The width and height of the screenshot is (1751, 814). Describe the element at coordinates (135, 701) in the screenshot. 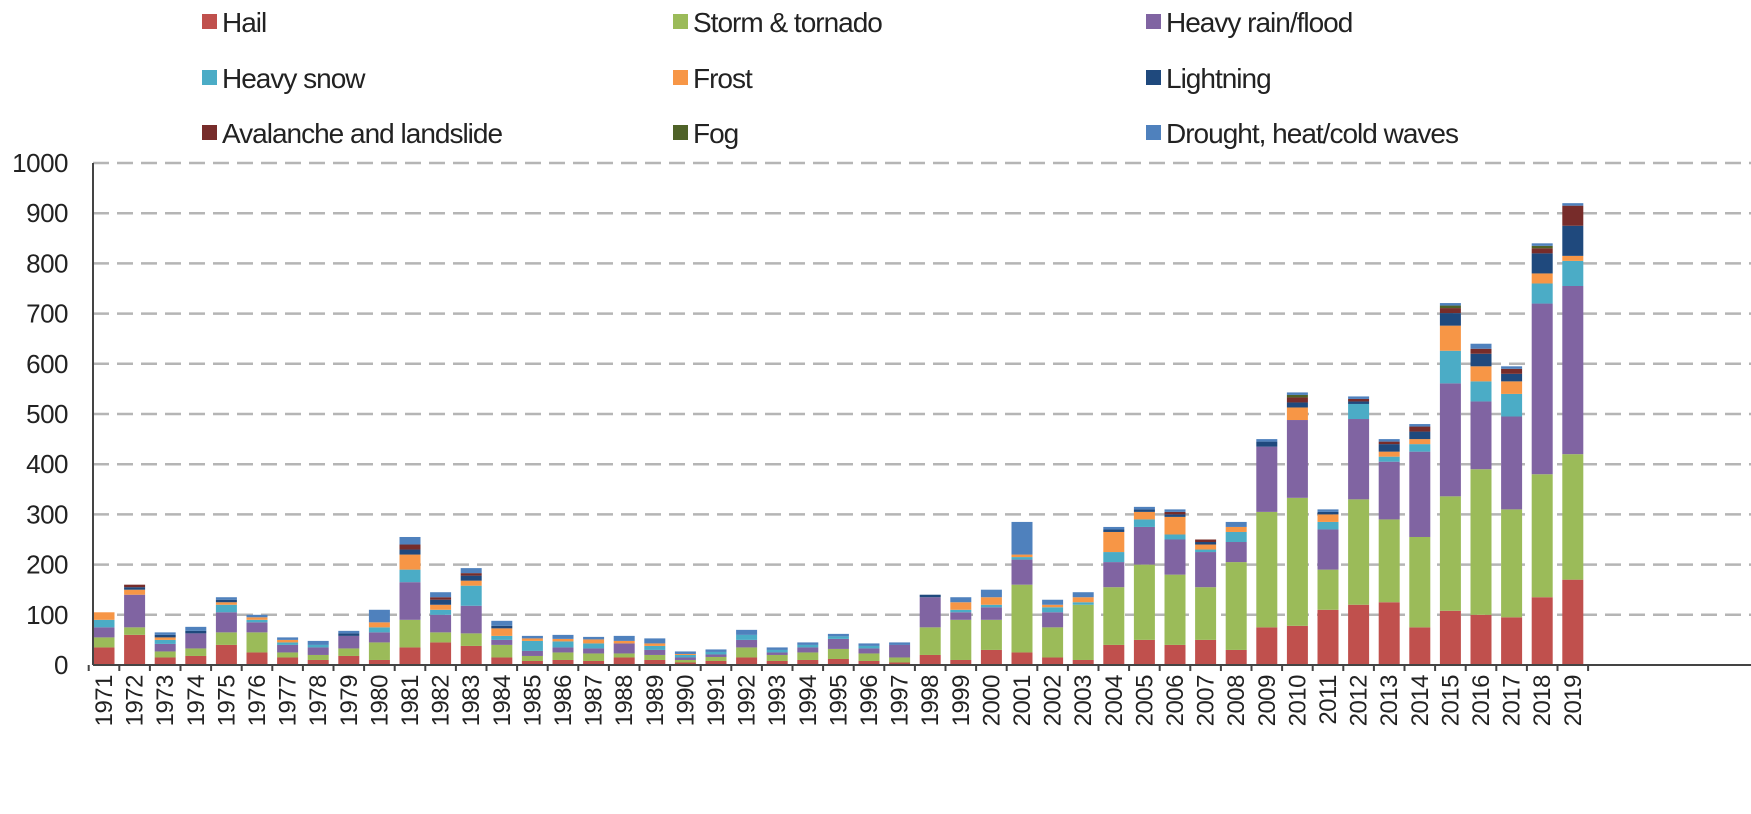

I see `x-tick-label: 1972` at that location.